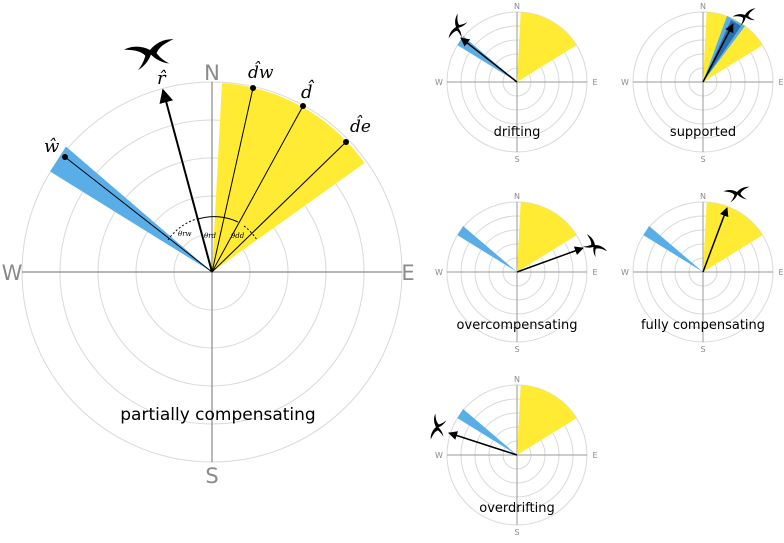 The height and width of the screenshot is (543, 784). What do you see at coordinates (210, 236) in the screenshot?
I see `theta-rd-label: θrd` at bounding box center [210, 236].